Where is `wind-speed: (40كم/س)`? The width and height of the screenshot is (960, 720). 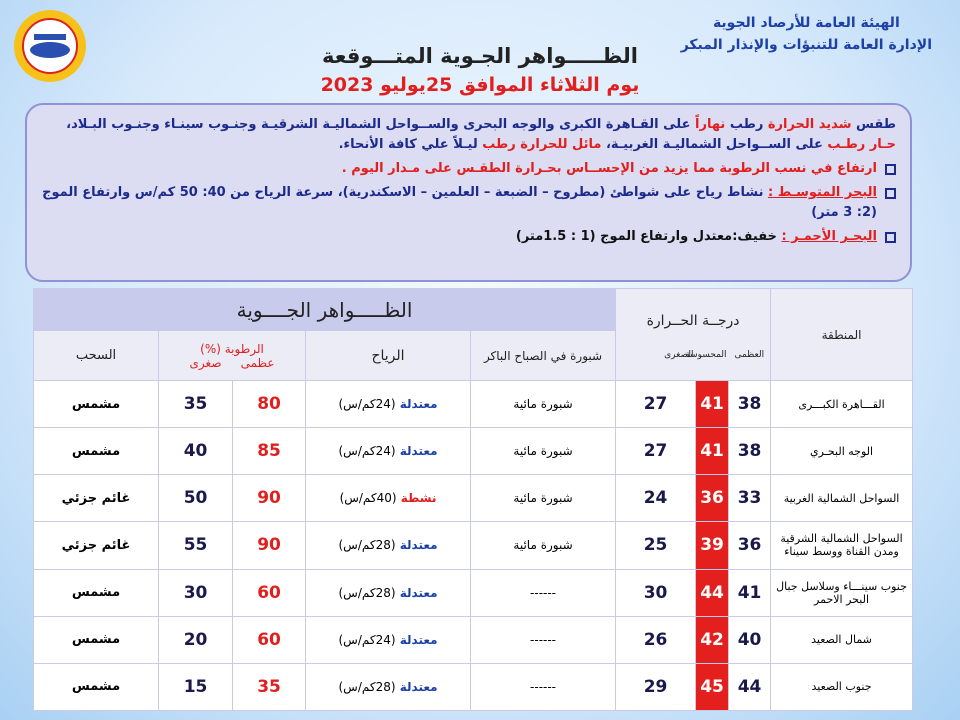 wind-speed: (40كم/س) is located at coordinates (368, 498).